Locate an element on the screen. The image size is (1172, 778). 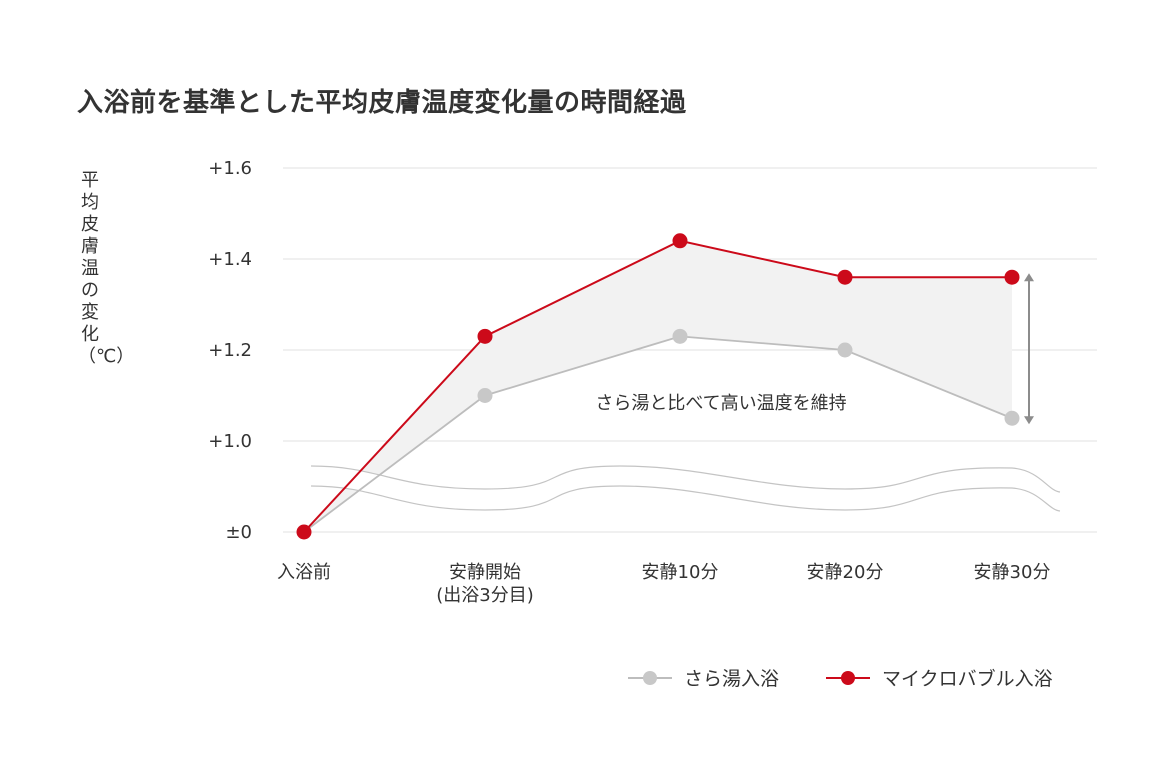
legend-plain-label: さら湯入浴 is located at coordinates (731, 679).